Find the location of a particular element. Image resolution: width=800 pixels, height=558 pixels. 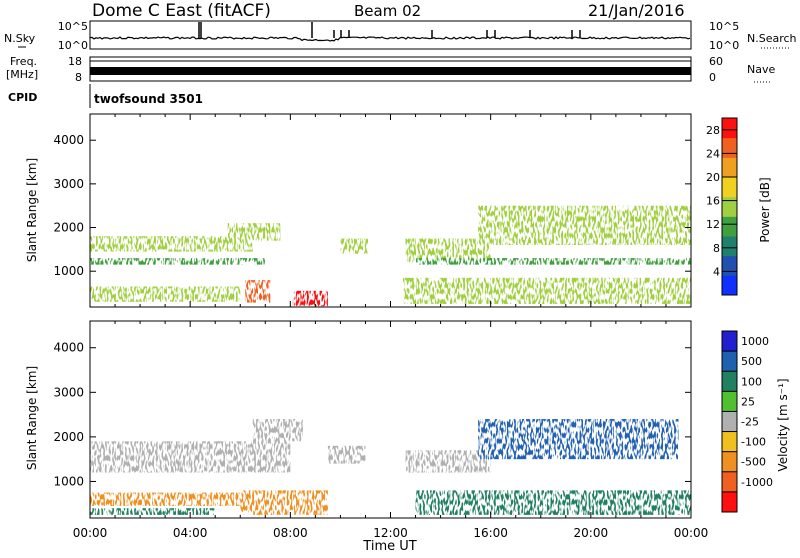

date-title: 21/Jan/2016 is located at coordinates (636, 10).